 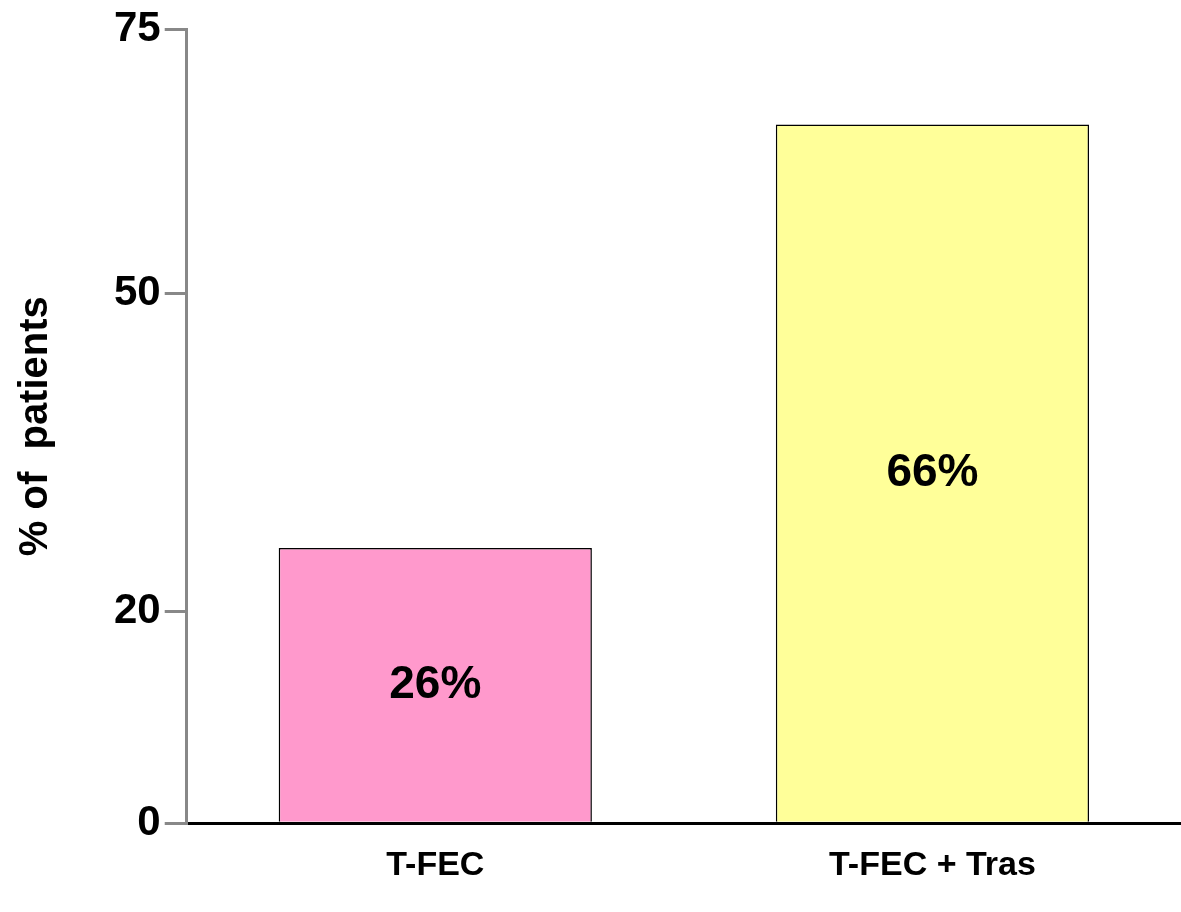 What do you see at coordinates (435, 681) in the screenshot?
I see `data-label: 26%` at bounding box center [435, 681].